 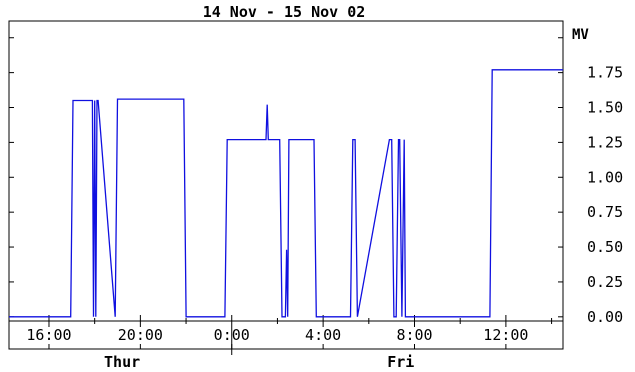 I want to click on chart-title: 14 Nov - 15 Nov 02, so click(x=284, y=12).